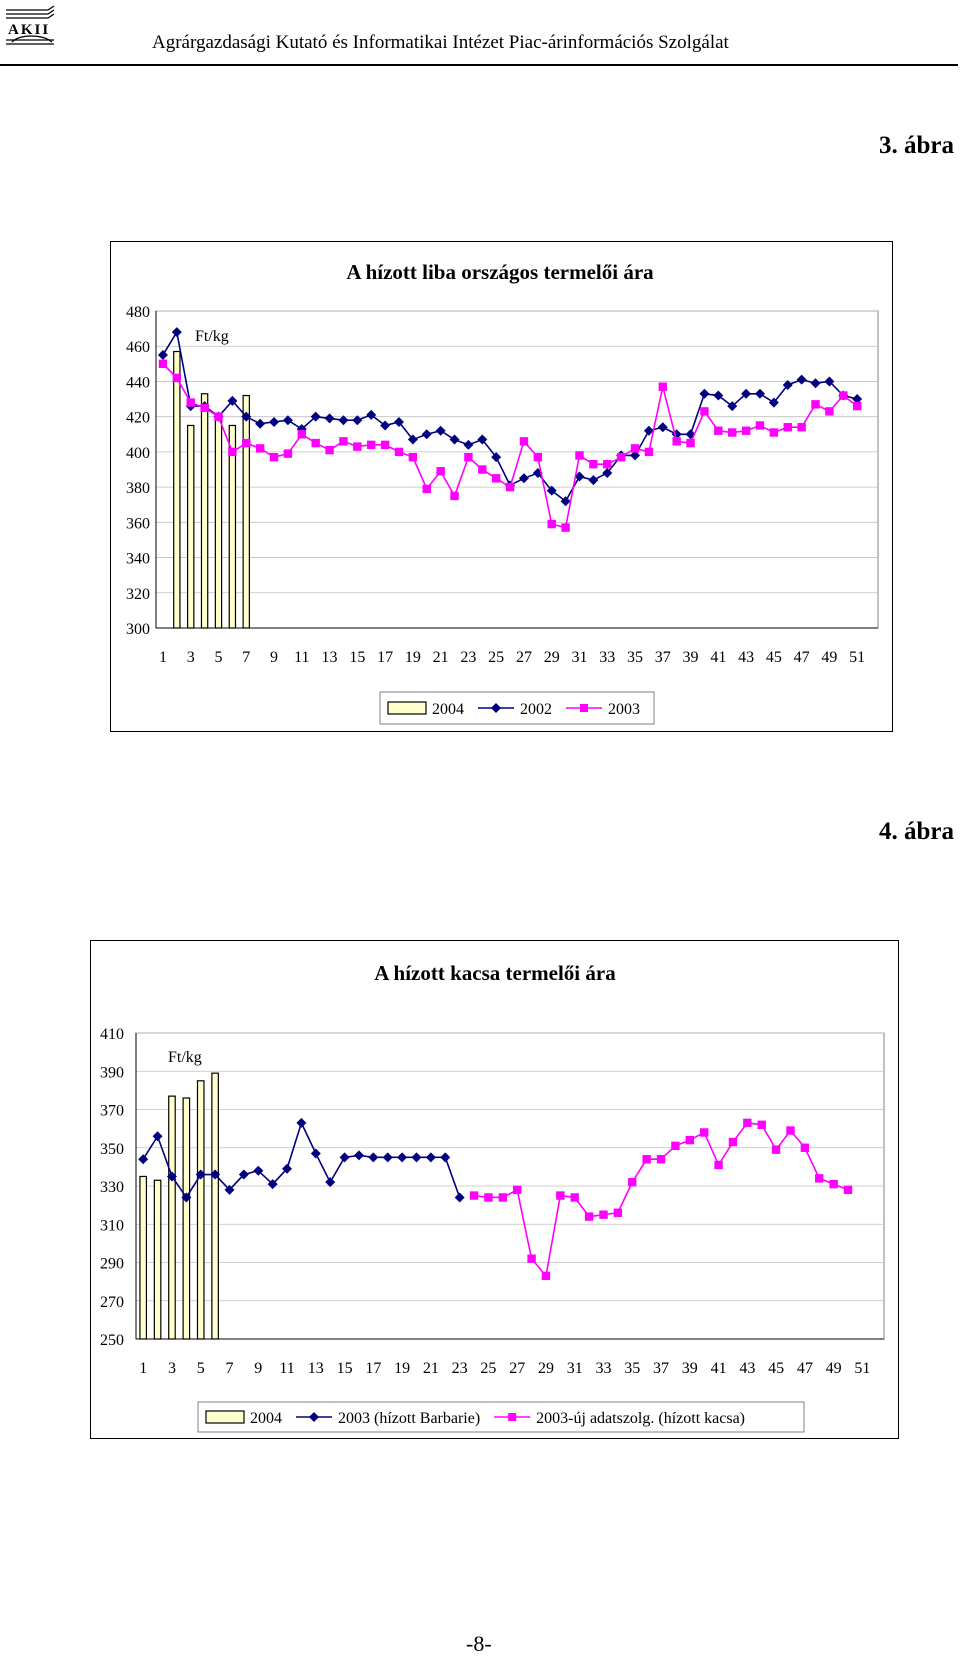 Image resolution: width=960 pixels, height=1657 pixels. I want to click on x-tick-label: 29, so click(546, 1368).